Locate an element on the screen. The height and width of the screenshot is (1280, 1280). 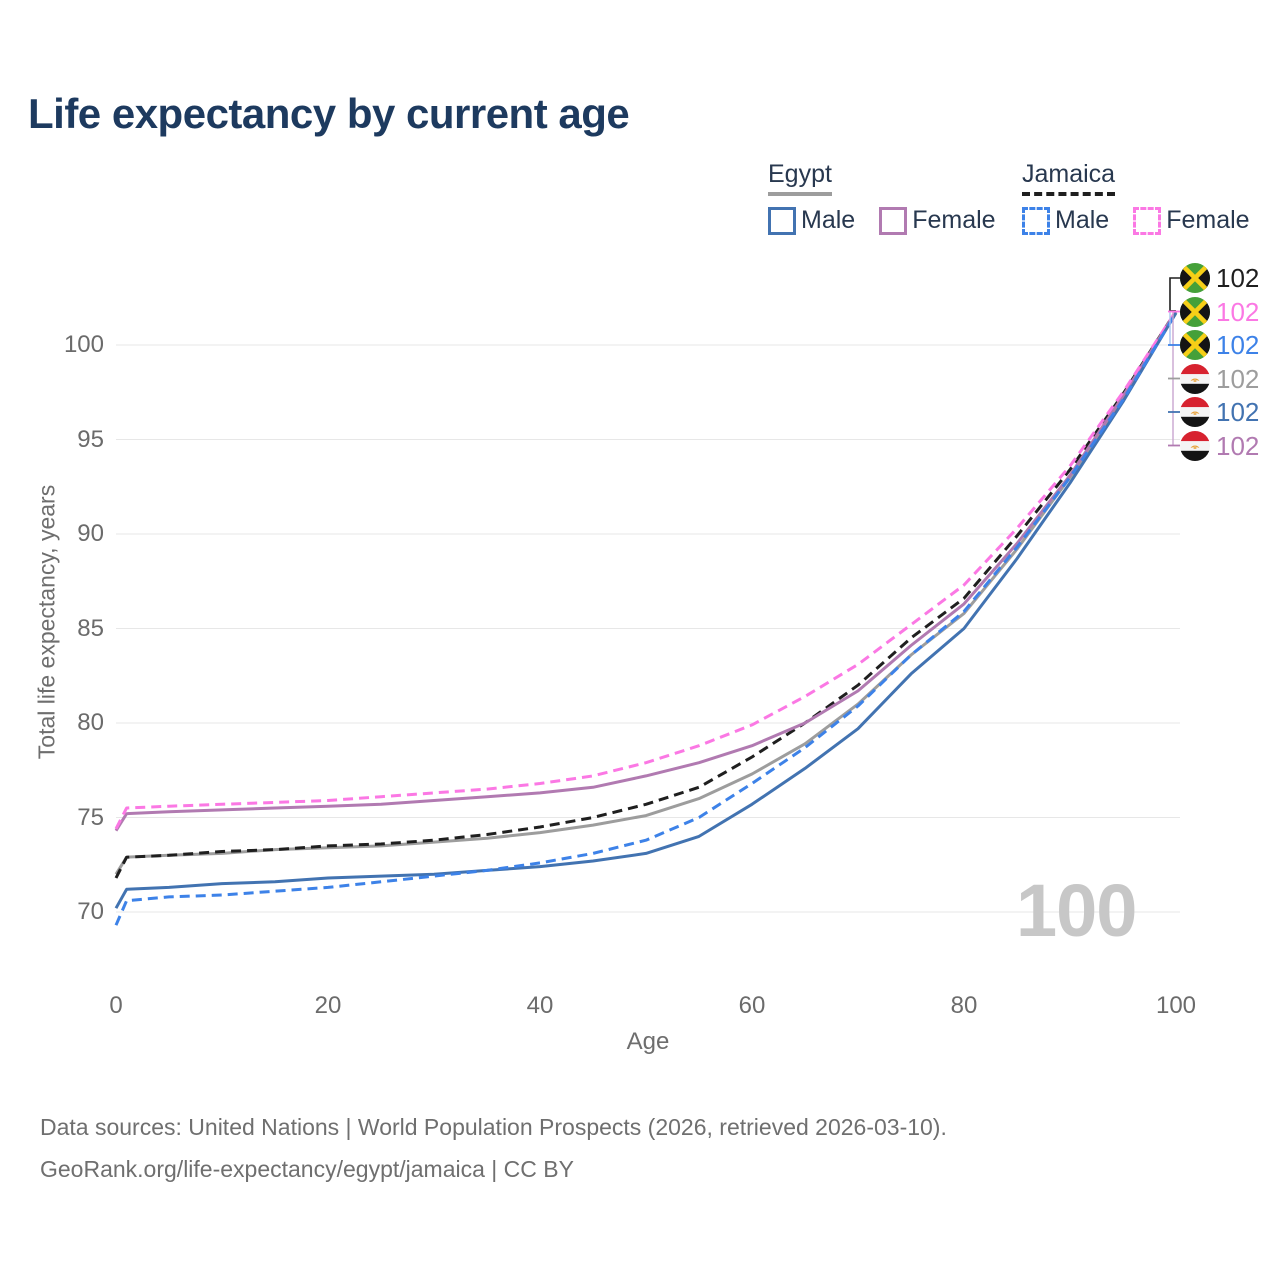
end-label-row-egypt_both: 102 is located at coordinates (1220, 378).